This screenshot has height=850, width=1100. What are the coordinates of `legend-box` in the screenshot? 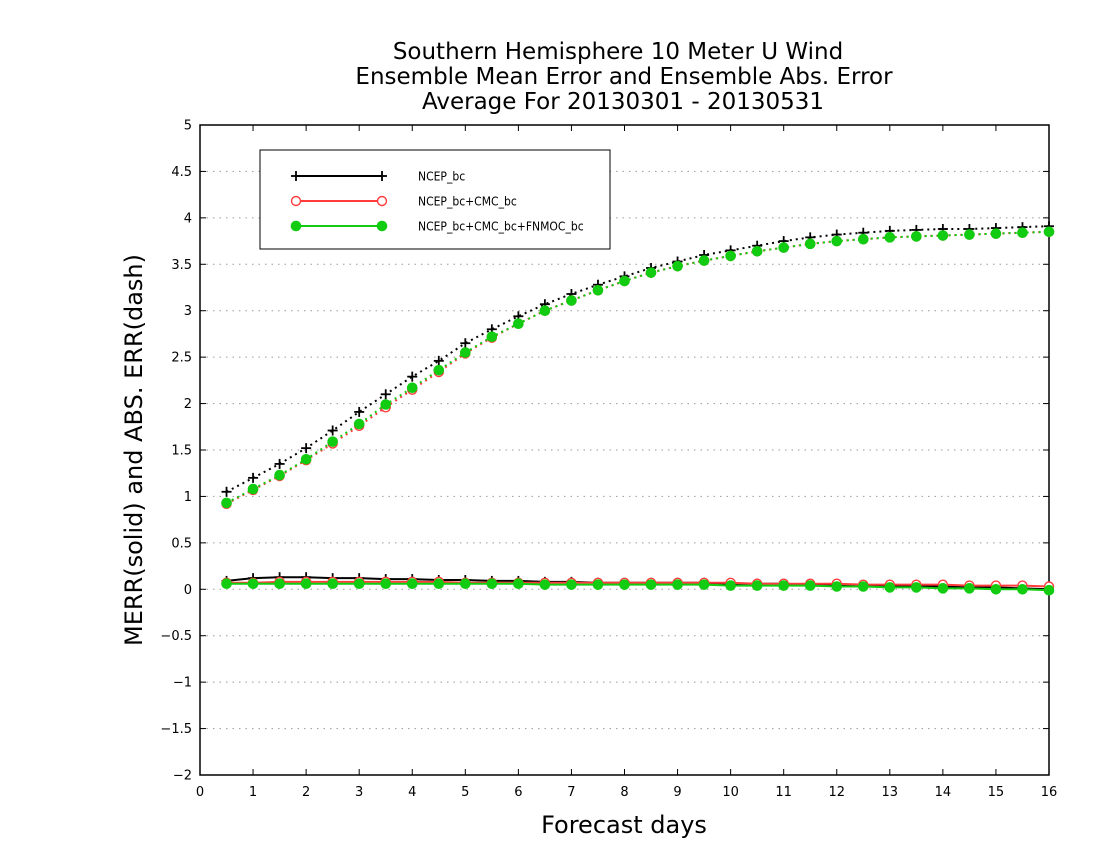 It's located at (435, 199).